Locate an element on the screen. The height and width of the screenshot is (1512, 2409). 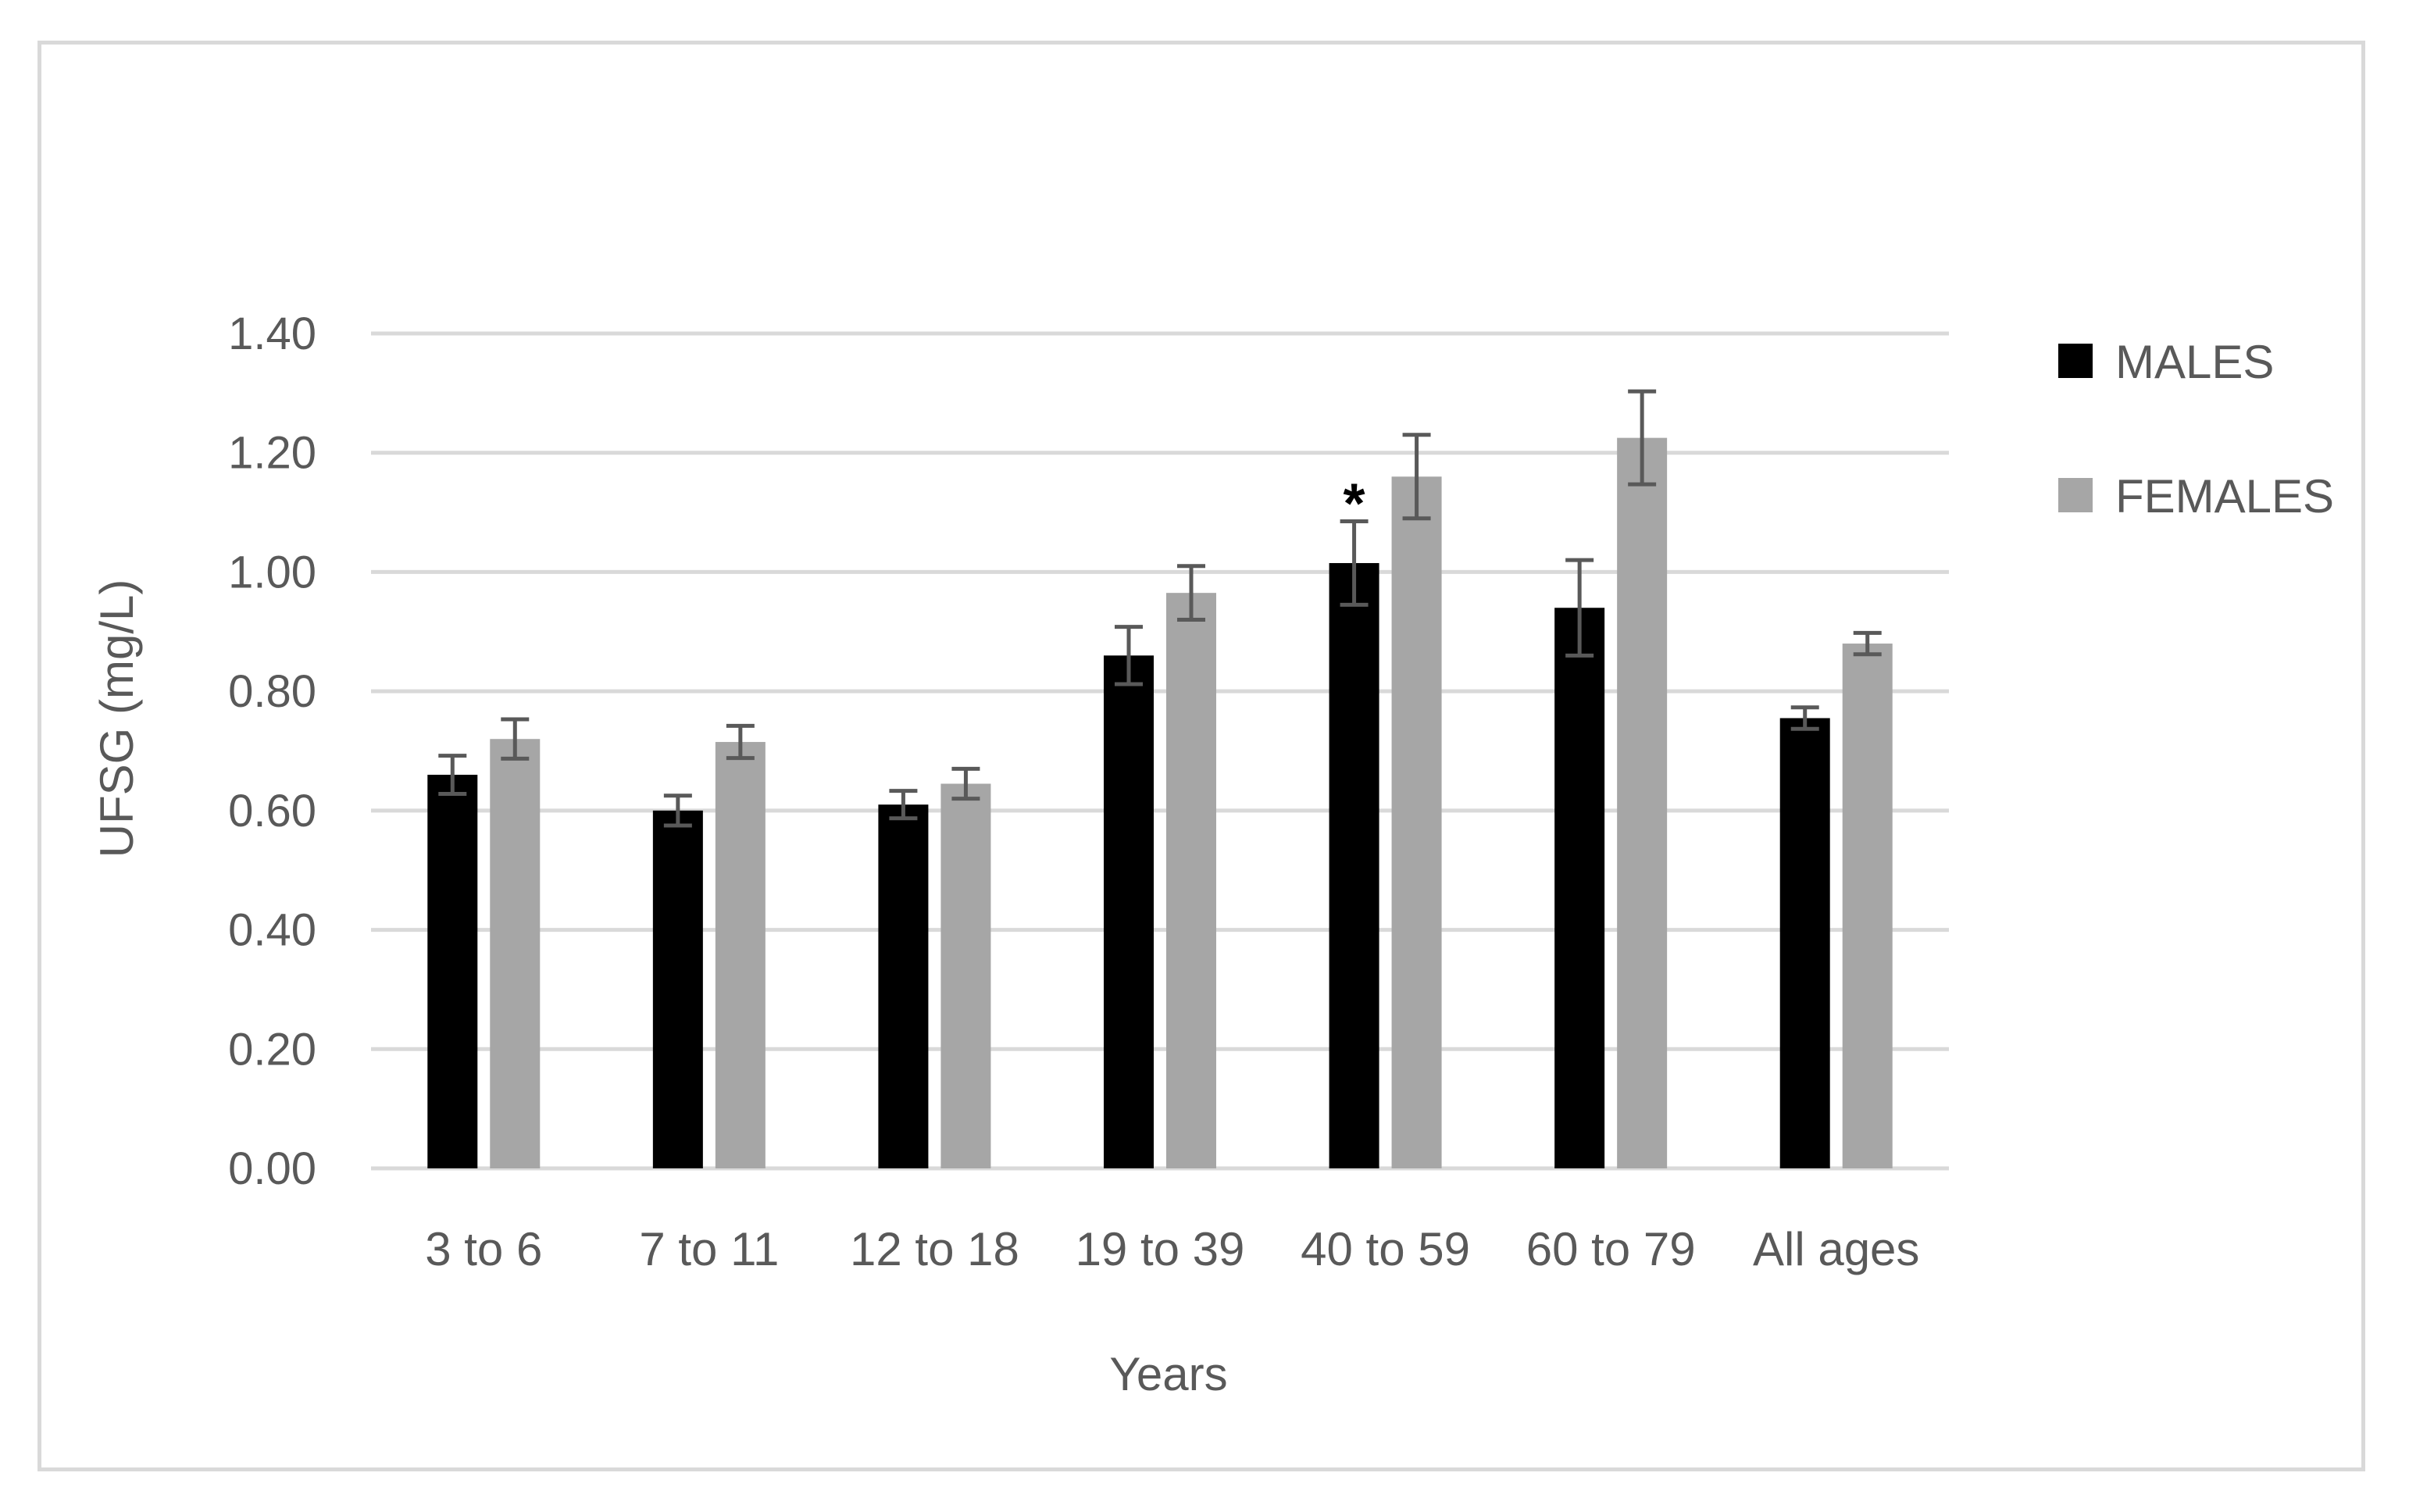
y-tick-label: 1.20 is located at coordinates (272, 453).